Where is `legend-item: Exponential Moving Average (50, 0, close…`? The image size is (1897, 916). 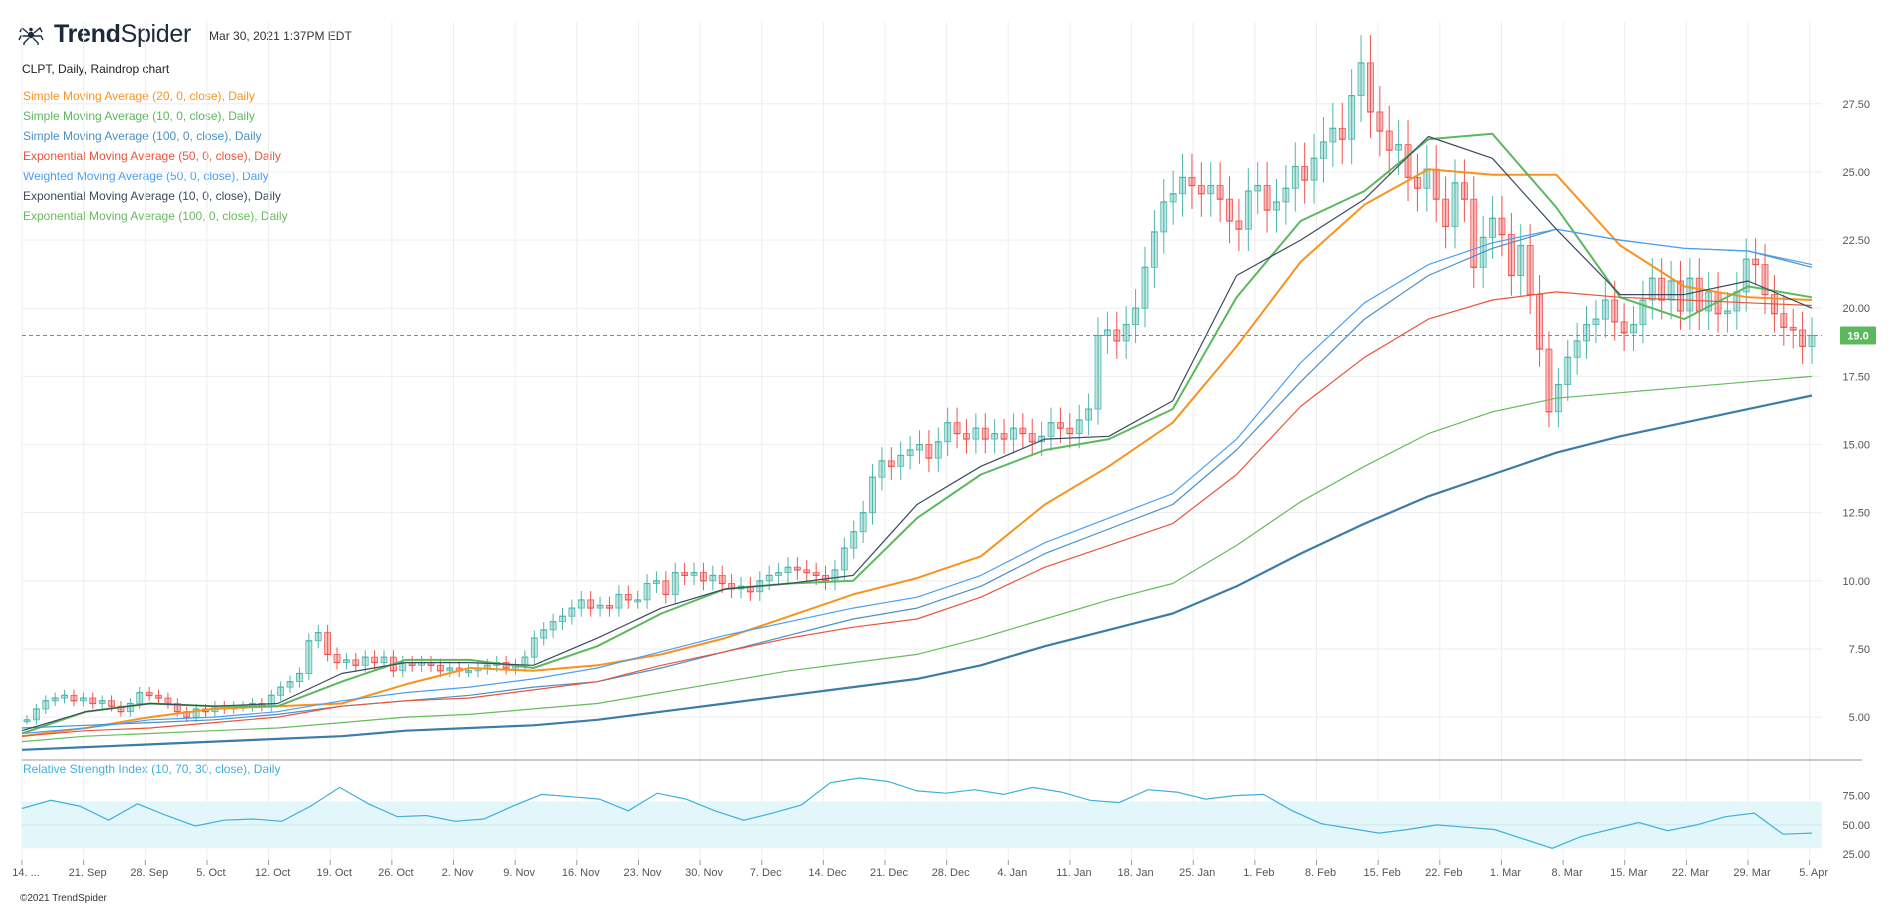 legend-item: Exponential Moving Average (50, 0, close… is located at coordinates (152, 156).